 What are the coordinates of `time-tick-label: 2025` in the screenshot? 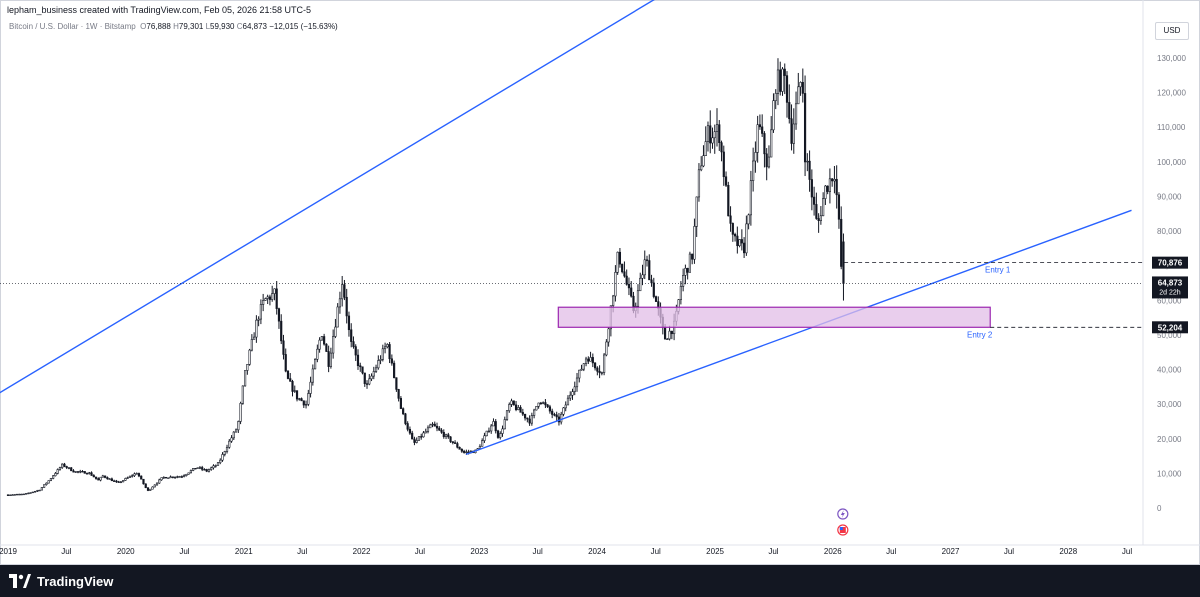 It's located at (715, 551).